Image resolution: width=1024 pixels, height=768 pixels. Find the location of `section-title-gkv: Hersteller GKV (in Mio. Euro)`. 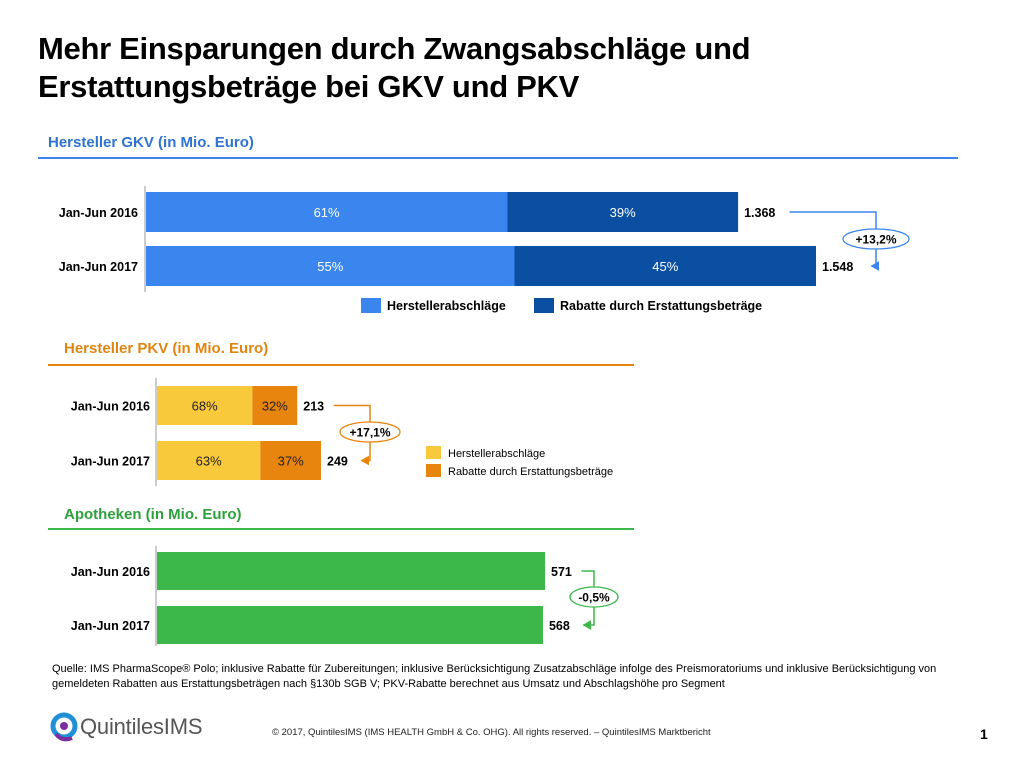

section-title-gkv: Hersteller GKV (in Mio. Euro) is located at coordinates (151, 142).